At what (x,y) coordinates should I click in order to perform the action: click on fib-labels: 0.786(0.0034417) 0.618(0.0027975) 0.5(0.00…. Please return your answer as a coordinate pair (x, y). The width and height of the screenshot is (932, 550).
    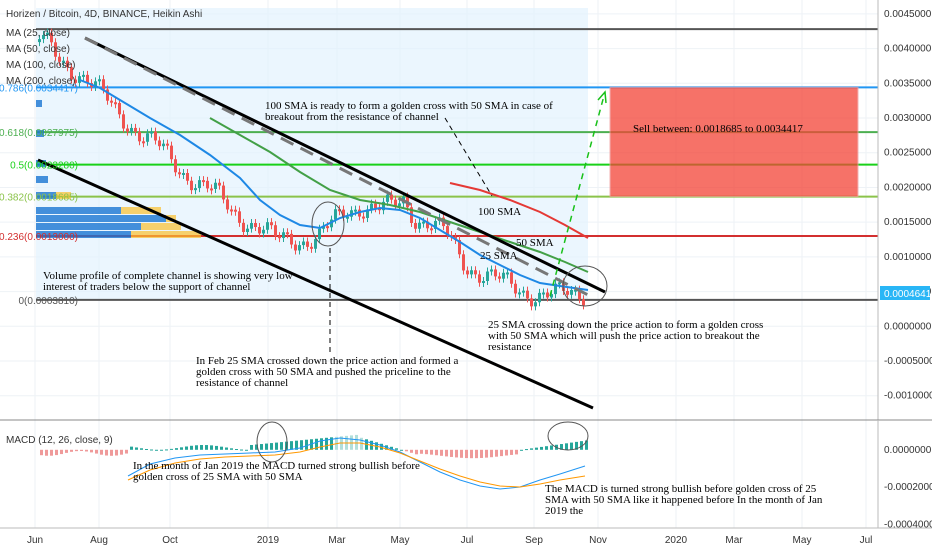
    Looking at the image, I should click on (39, 194).